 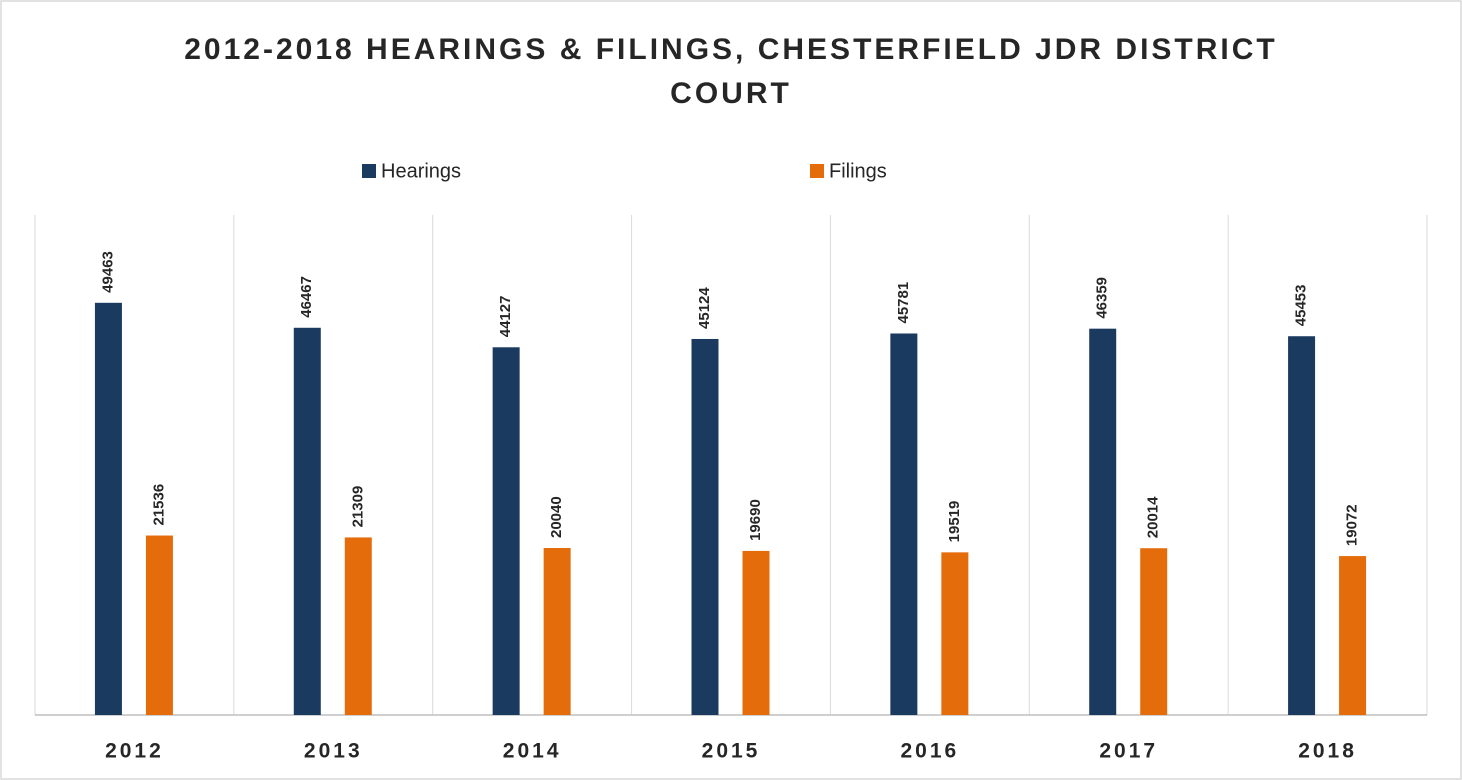 I want to click on data-label: 45124, so click(x=704, y=308).